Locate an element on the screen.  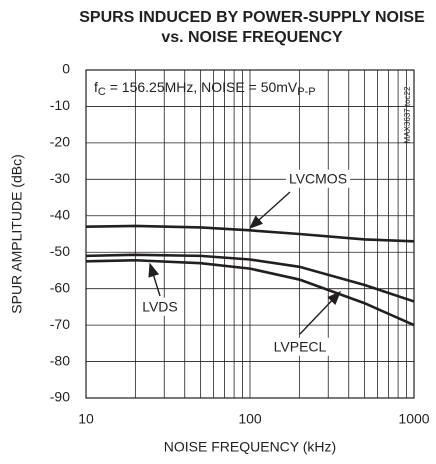
y-tick-label: -70 is located at coordinates (60, 324).